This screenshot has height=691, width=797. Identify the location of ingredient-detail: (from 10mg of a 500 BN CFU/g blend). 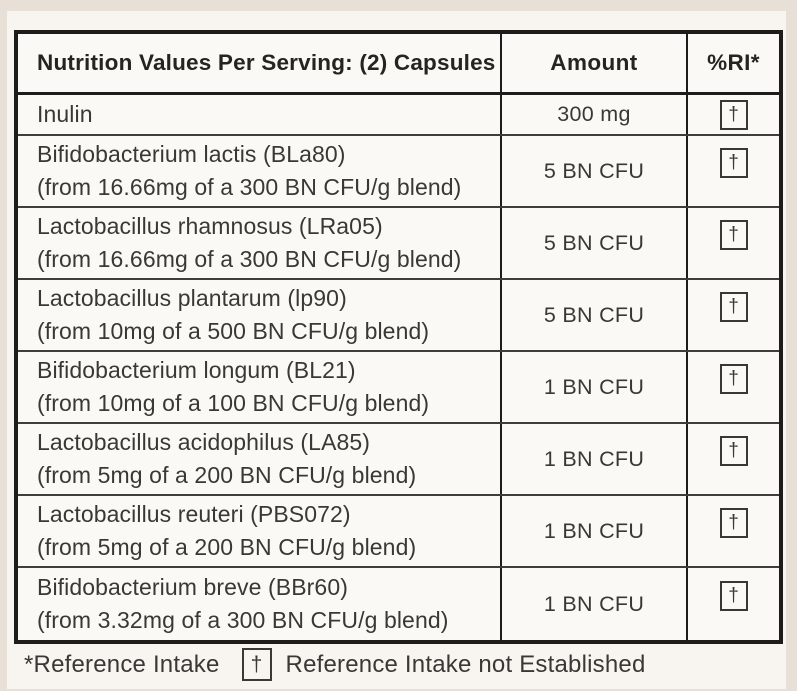
(233, 331).